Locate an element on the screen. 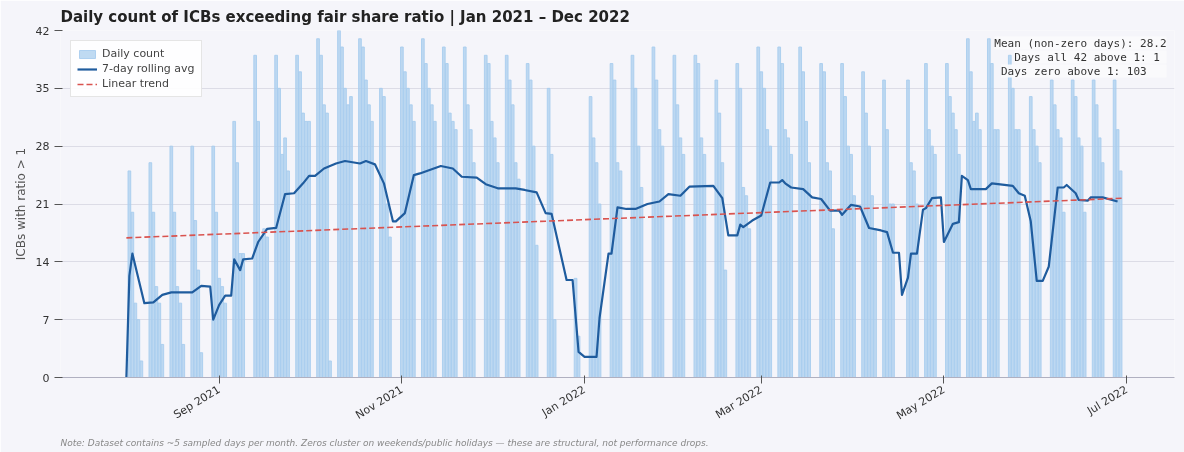 The image size is (1184, 452). y-tick-label: 21 is located at coordinates (42, 204).